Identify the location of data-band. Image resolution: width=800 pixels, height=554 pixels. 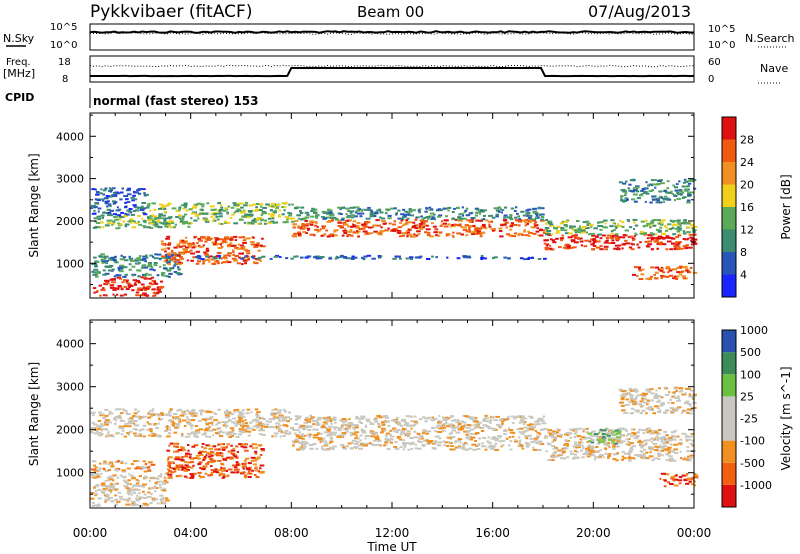
(119, 202).